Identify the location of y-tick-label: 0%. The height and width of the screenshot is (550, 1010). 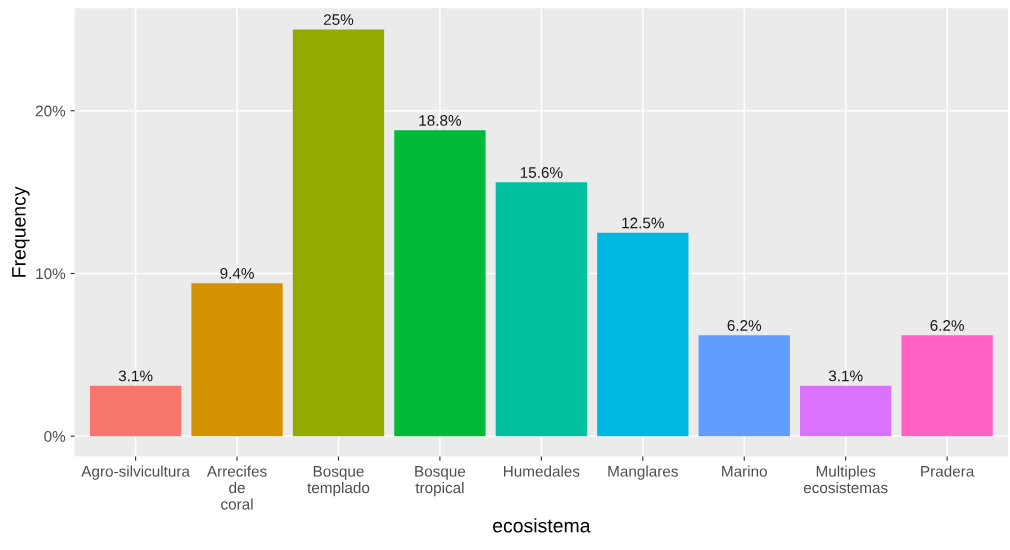
(55, 436).